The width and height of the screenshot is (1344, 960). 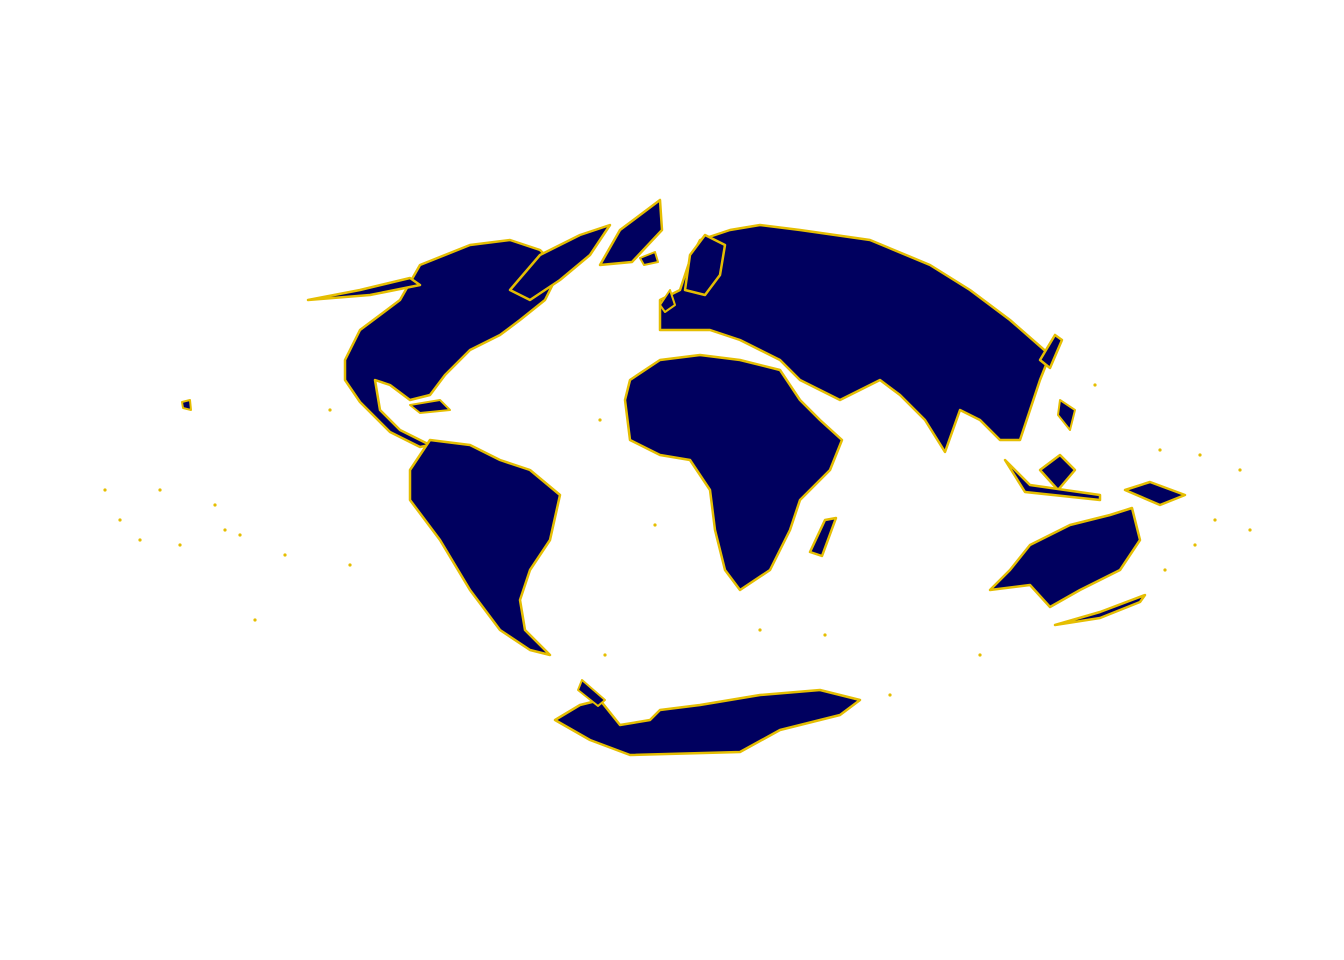 I want to click on arctic-islands, so click(x=560, y=262).